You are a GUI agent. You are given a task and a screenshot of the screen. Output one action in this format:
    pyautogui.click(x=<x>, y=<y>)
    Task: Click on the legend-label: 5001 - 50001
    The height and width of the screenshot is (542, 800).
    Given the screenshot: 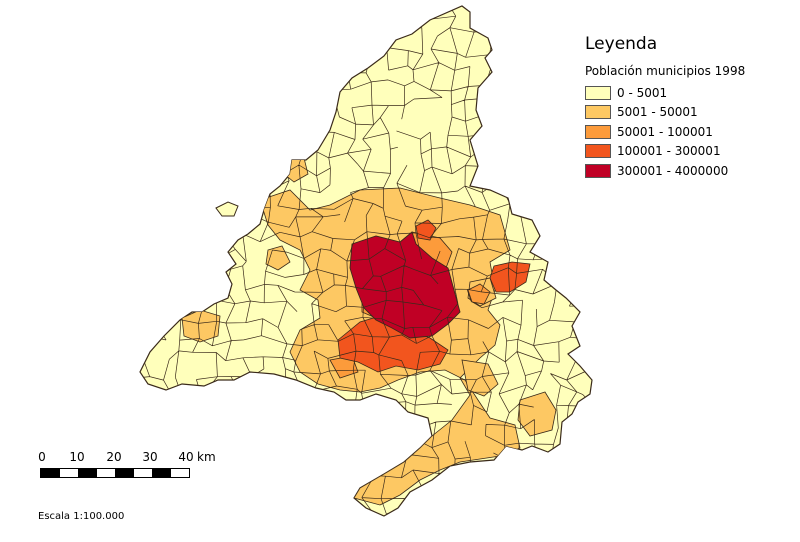 What is the action you would take?
    pyautogui.click(x=657, y=112)
    